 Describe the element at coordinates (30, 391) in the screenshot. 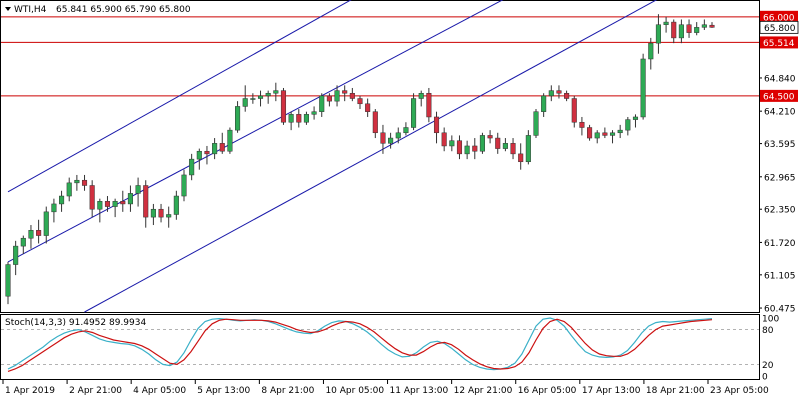

I see `time-label: 1 Apr 2019` at that location.